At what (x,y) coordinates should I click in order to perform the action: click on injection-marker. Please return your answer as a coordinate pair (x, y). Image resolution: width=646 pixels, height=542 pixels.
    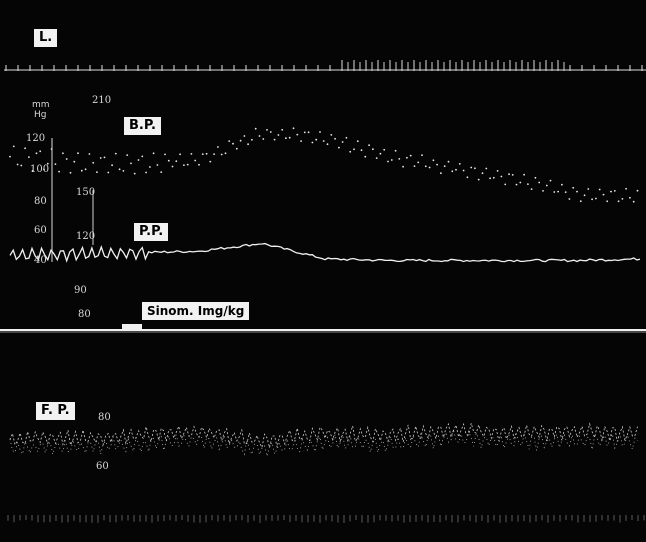
    Looking at the image, I should click on (132, 326).